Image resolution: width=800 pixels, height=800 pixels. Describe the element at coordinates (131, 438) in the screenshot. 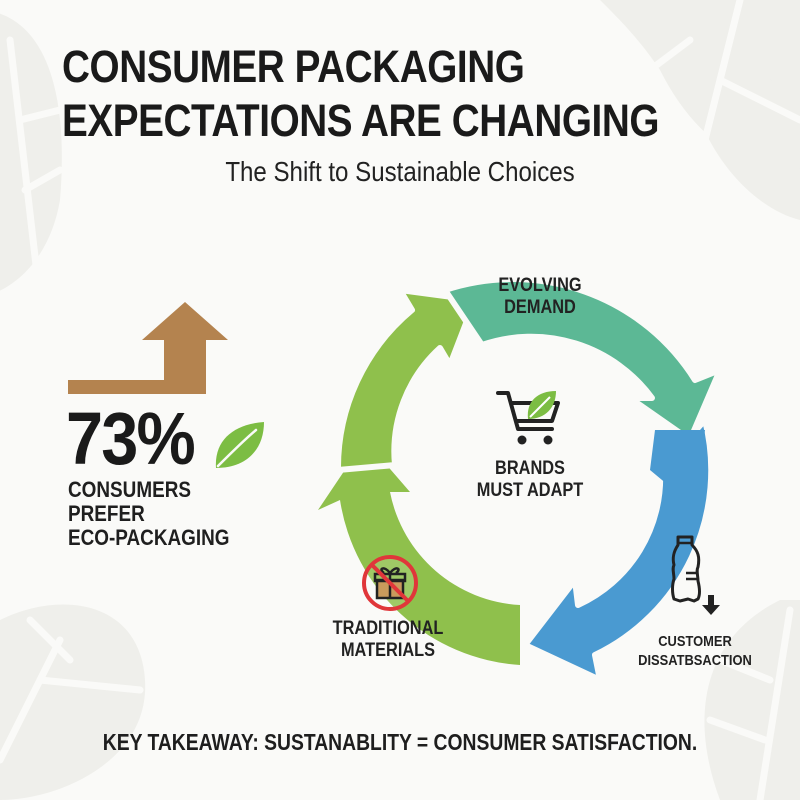

I see `stat-percentage: 73%` at that location.